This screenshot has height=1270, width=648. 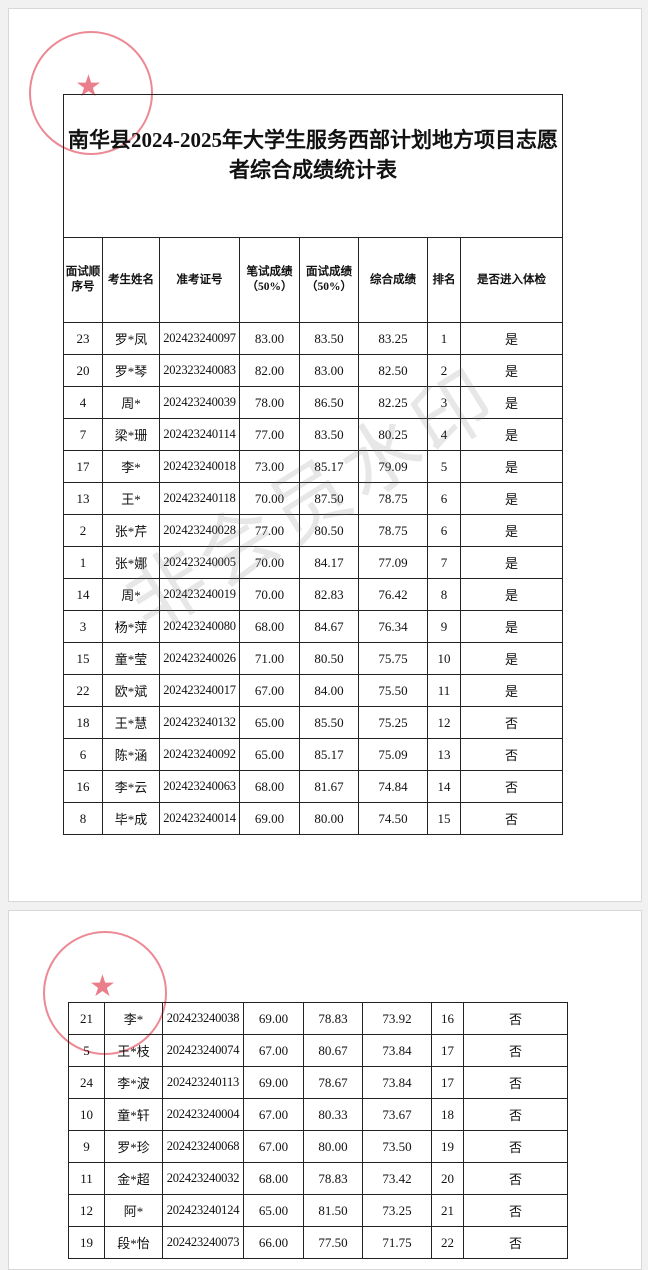 I want to click on cell-rank: 3, so click(x=444, y=402).